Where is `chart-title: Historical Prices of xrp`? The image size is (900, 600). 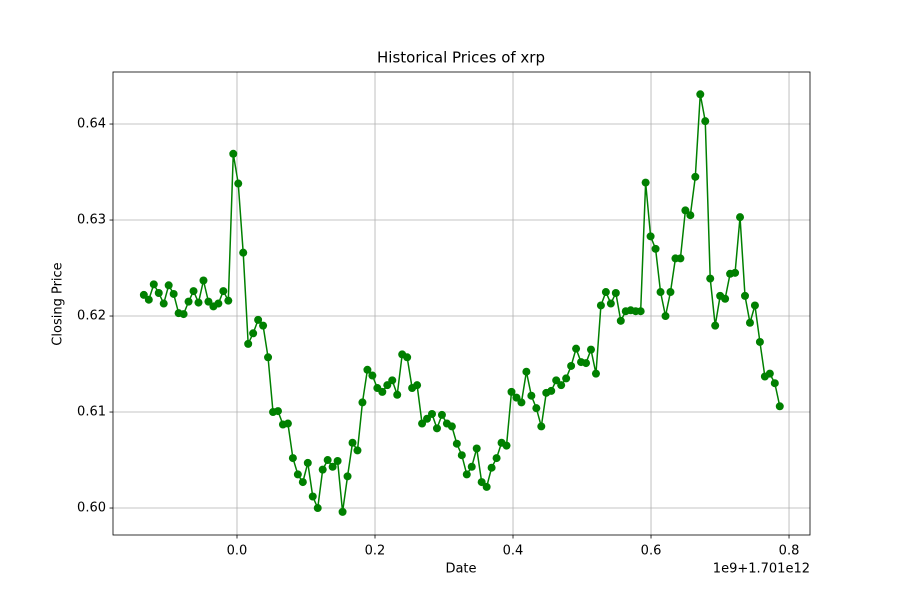 chart-title: Historical Prices of xrp is located at coordinates (461, 58).